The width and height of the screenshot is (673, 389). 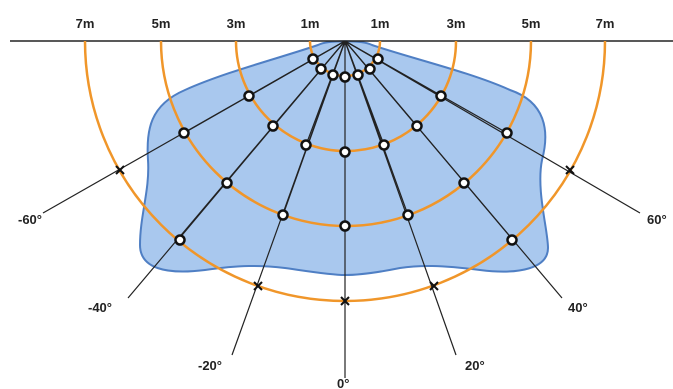 What do you see at coordinates (358, 75) in the screenshot?
I see `point-1m-e` at bounding box center [358, 75].